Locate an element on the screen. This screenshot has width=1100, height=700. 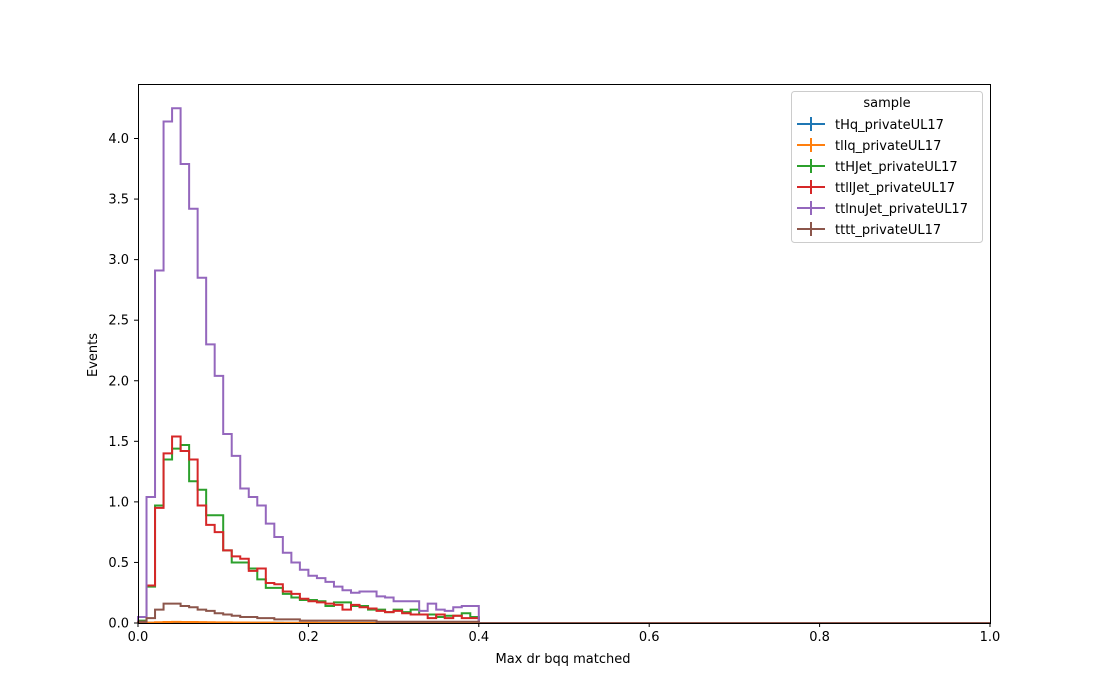
x-tick-label: 1.0 is located at coordinates (990, 637).